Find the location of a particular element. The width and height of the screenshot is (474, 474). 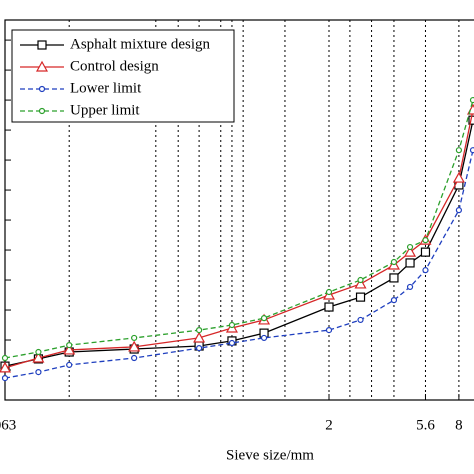

x-axis-label: Sieve size/mm is located at coordinates (270, 455).